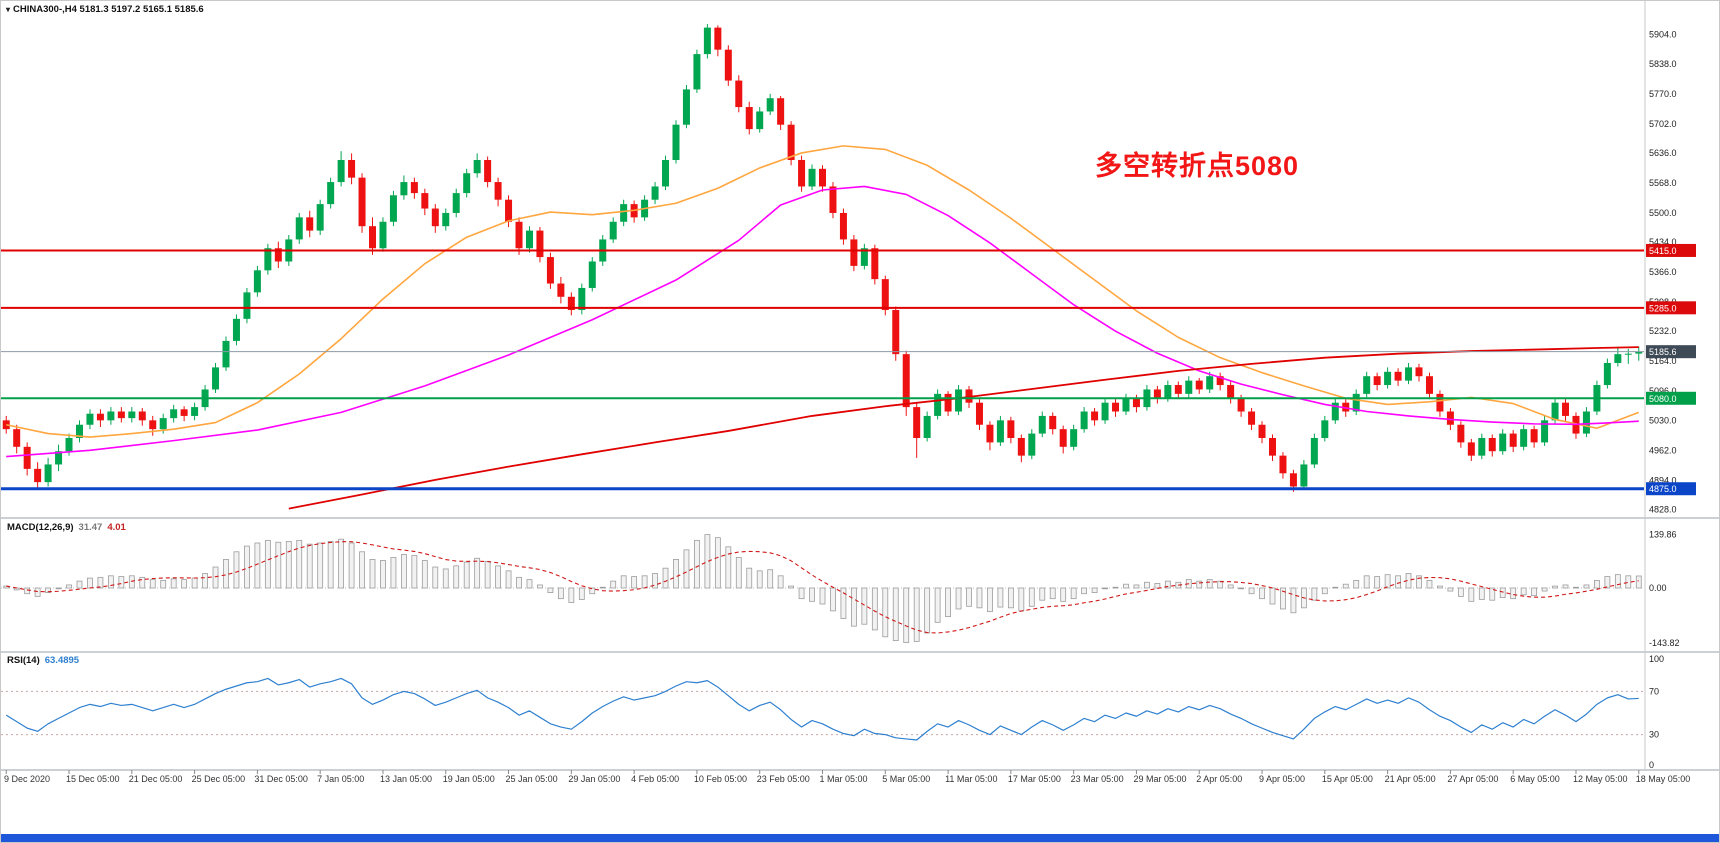 The width and height of the screenshot is (1720, 843). What do you see at coordinates (1663, 480) in the screenshot?
I see `svg-text: 4894.0` at bounding box center [1663, 480].